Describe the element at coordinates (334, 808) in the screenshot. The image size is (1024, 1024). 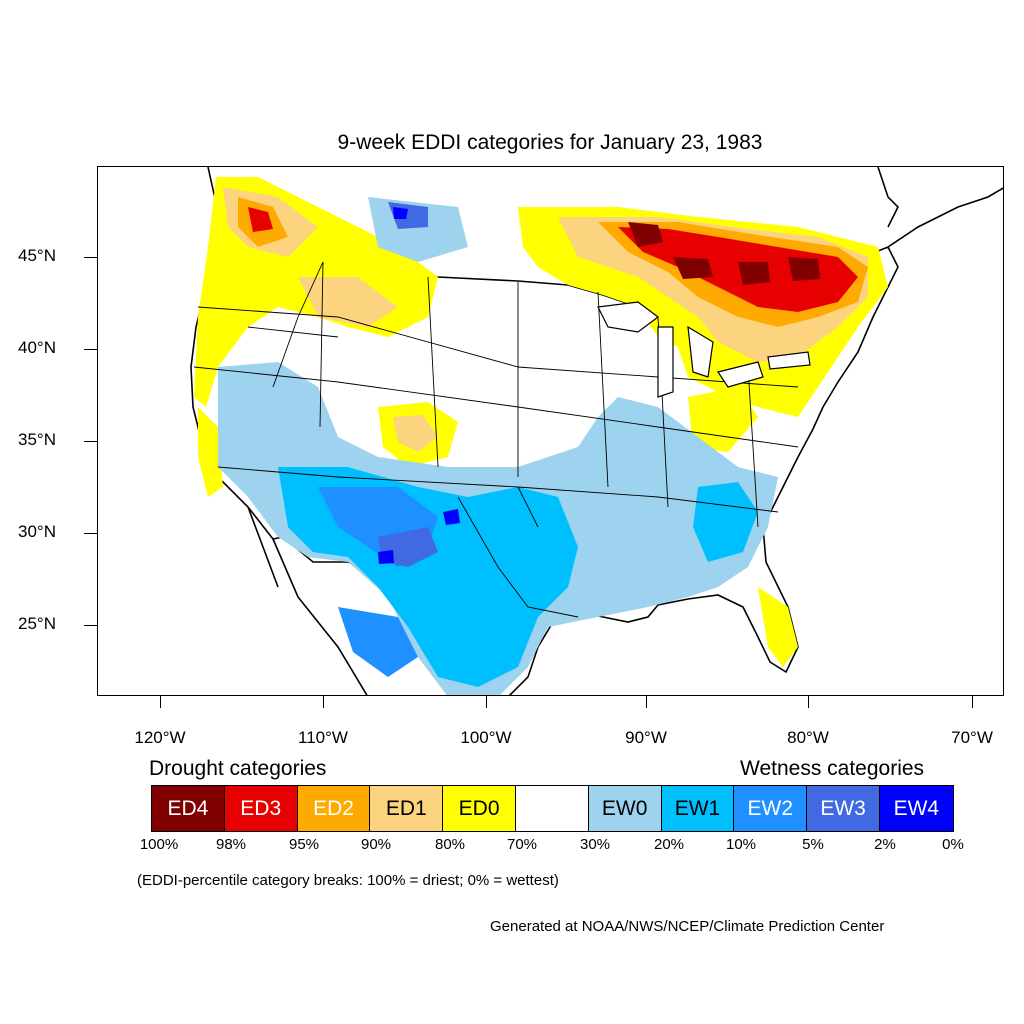
I see `legend-box-ed2: ED2` at that location.